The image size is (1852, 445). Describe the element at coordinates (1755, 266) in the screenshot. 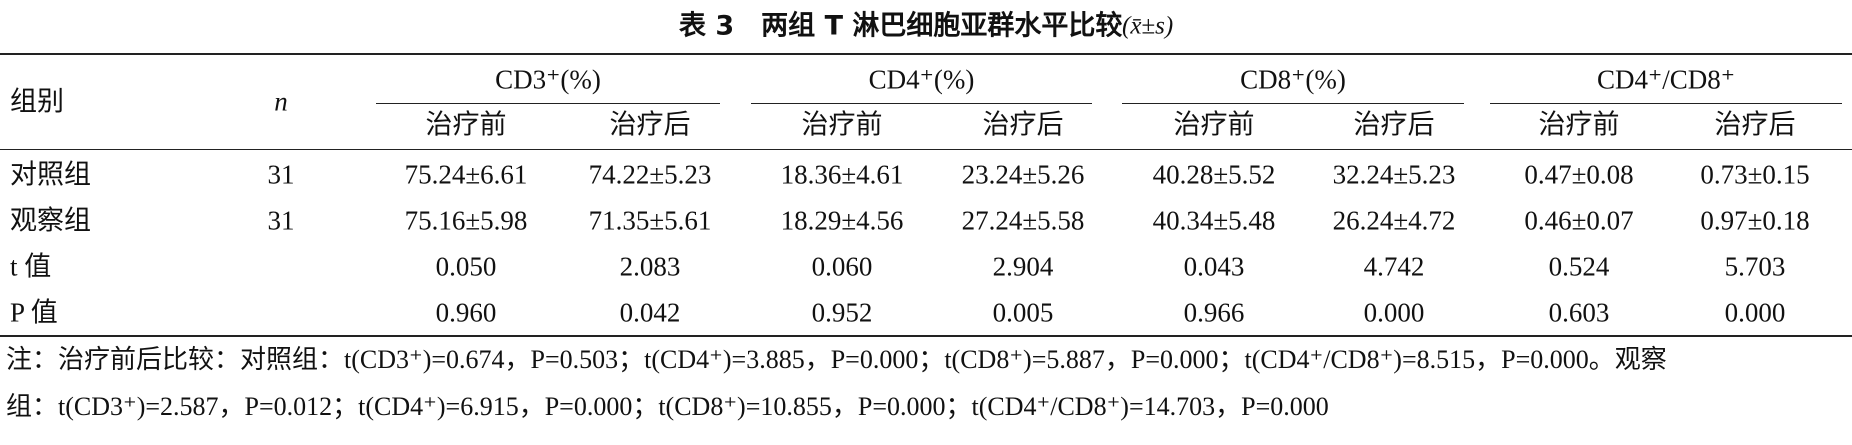

I see `cell: 5.703` at that location.